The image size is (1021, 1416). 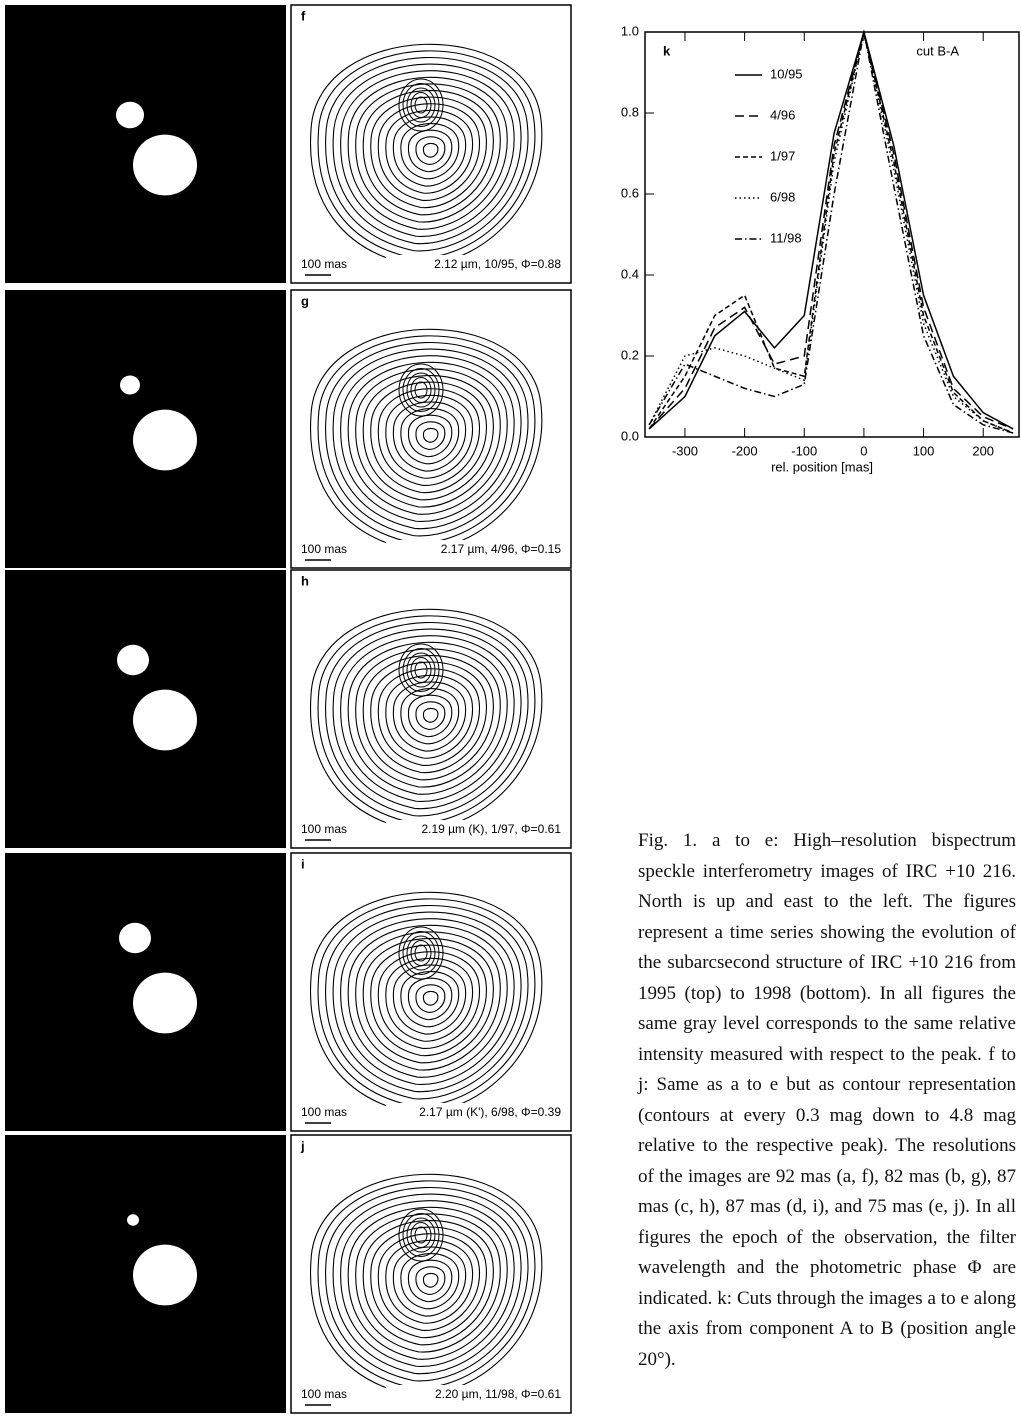 I want to click on panel-label: f, so click(x=303, y=15).